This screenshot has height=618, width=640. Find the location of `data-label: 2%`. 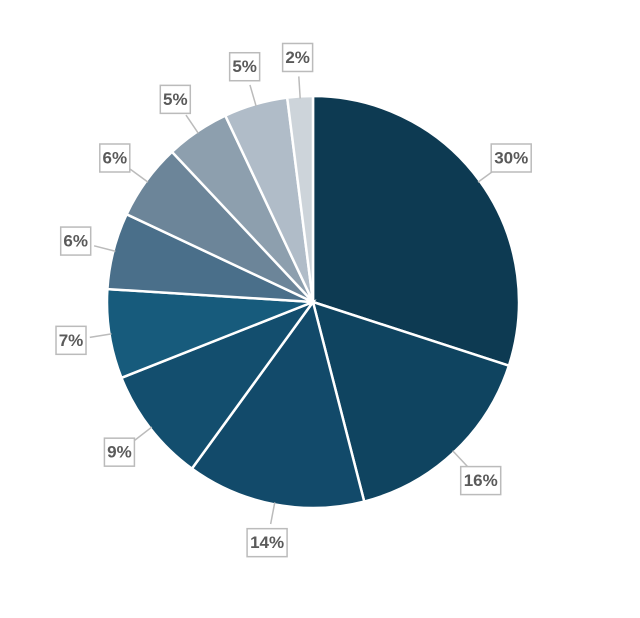

data-label: 2% is located at coordinates (297, 57).